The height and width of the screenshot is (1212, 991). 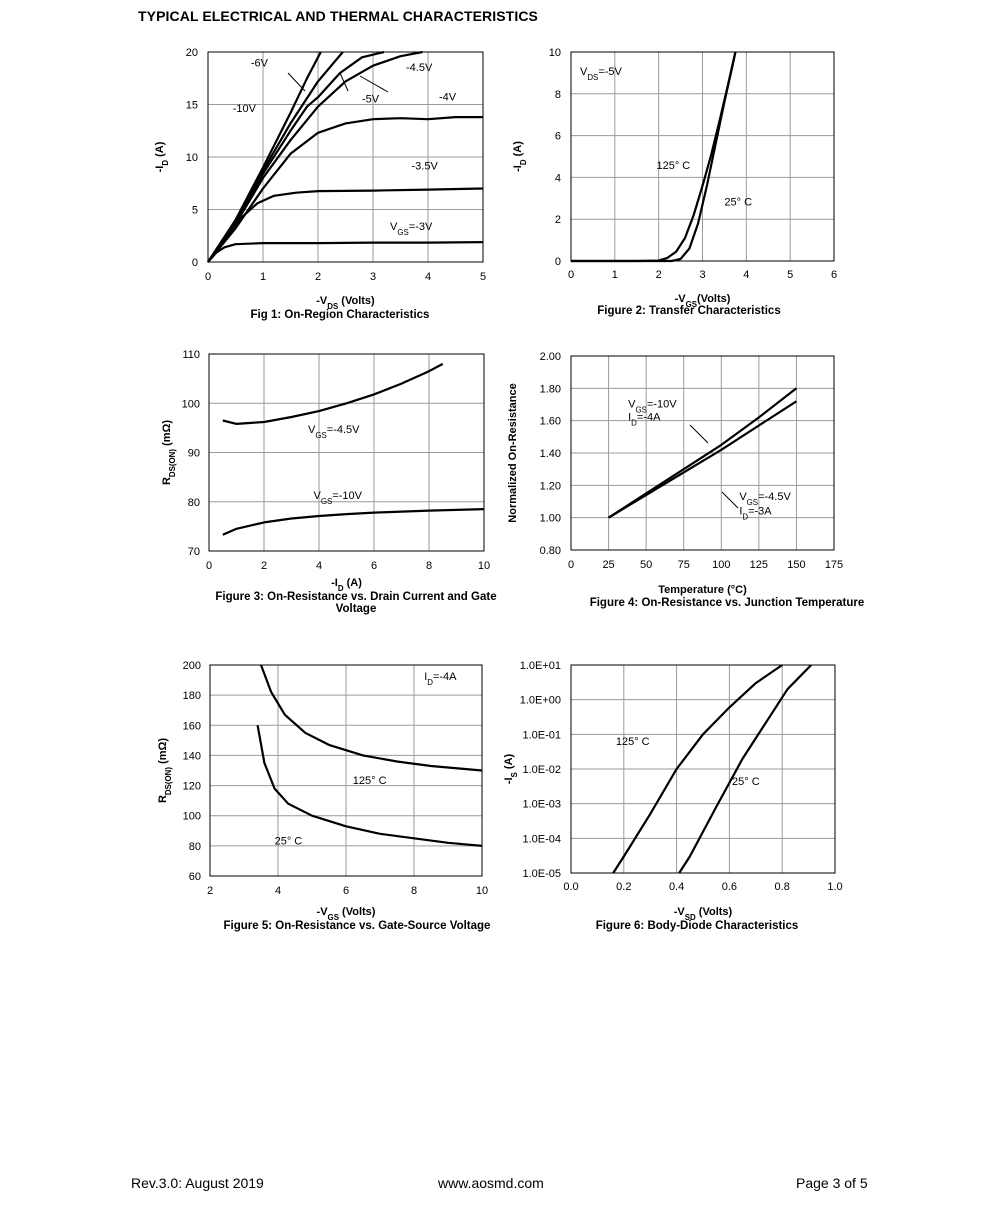 What do you see at coordinates (334, 432) in the screenshot?
I see `annotation-label: VGS=-4.5V` at bounding box center [334, 432].